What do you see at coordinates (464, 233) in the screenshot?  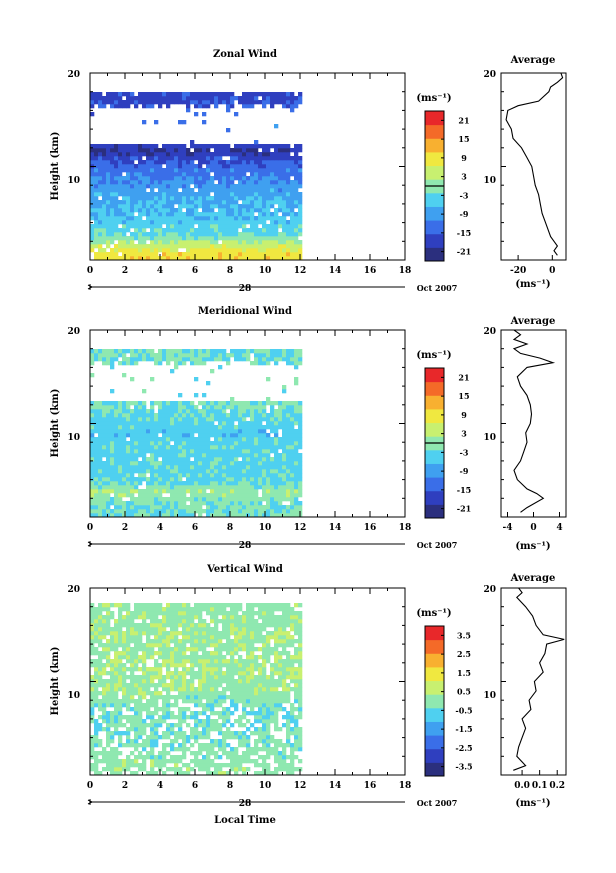 I see `colorbar-tick-label: -15` at bounding box center [464, 233].